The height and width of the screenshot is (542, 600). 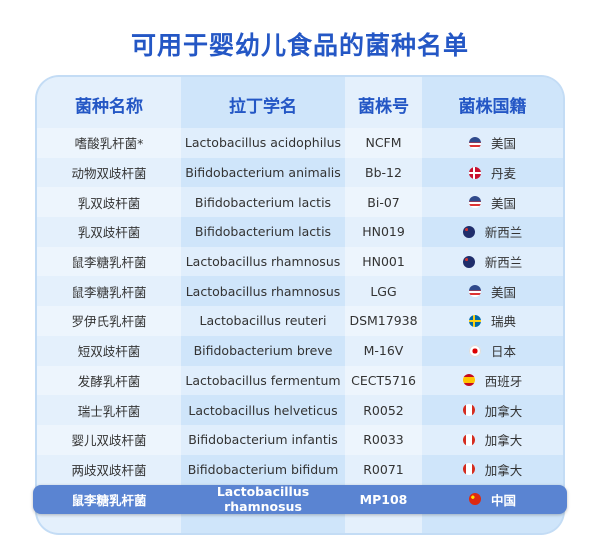 I want to click on country-name: 丹麦, so click(x=503, y=174).